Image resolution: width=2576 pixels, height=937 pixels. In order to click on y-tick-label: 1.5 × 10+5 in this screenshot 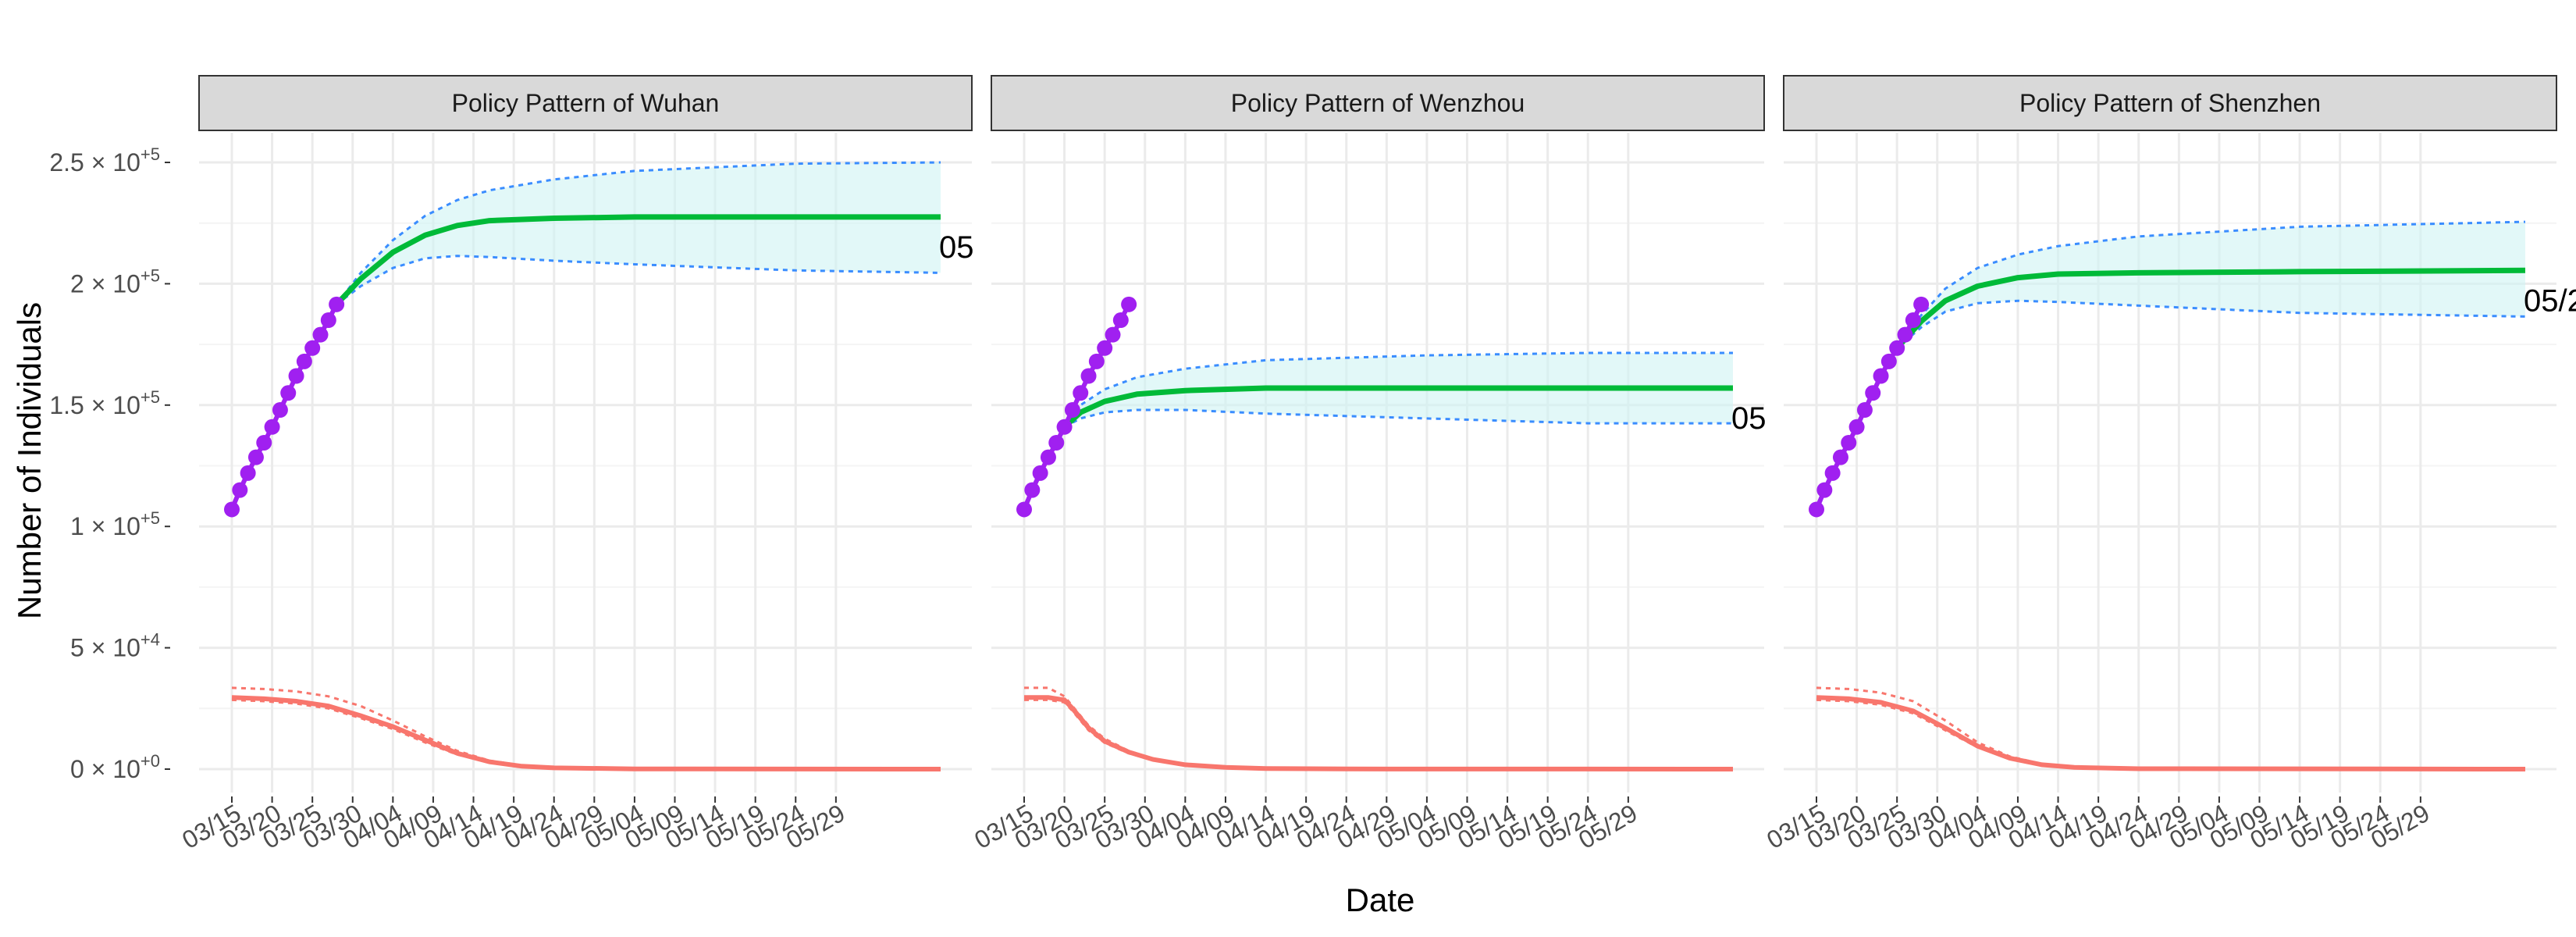, I will do `click(104, 403)`.